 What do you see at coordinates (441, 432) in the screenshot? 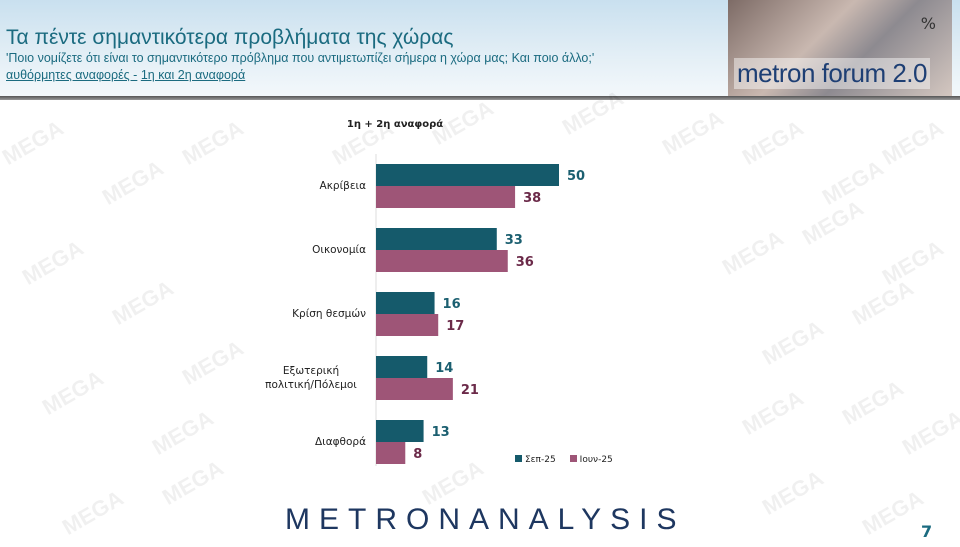
I see `data-label: 13` at bounding box center [441, 432].